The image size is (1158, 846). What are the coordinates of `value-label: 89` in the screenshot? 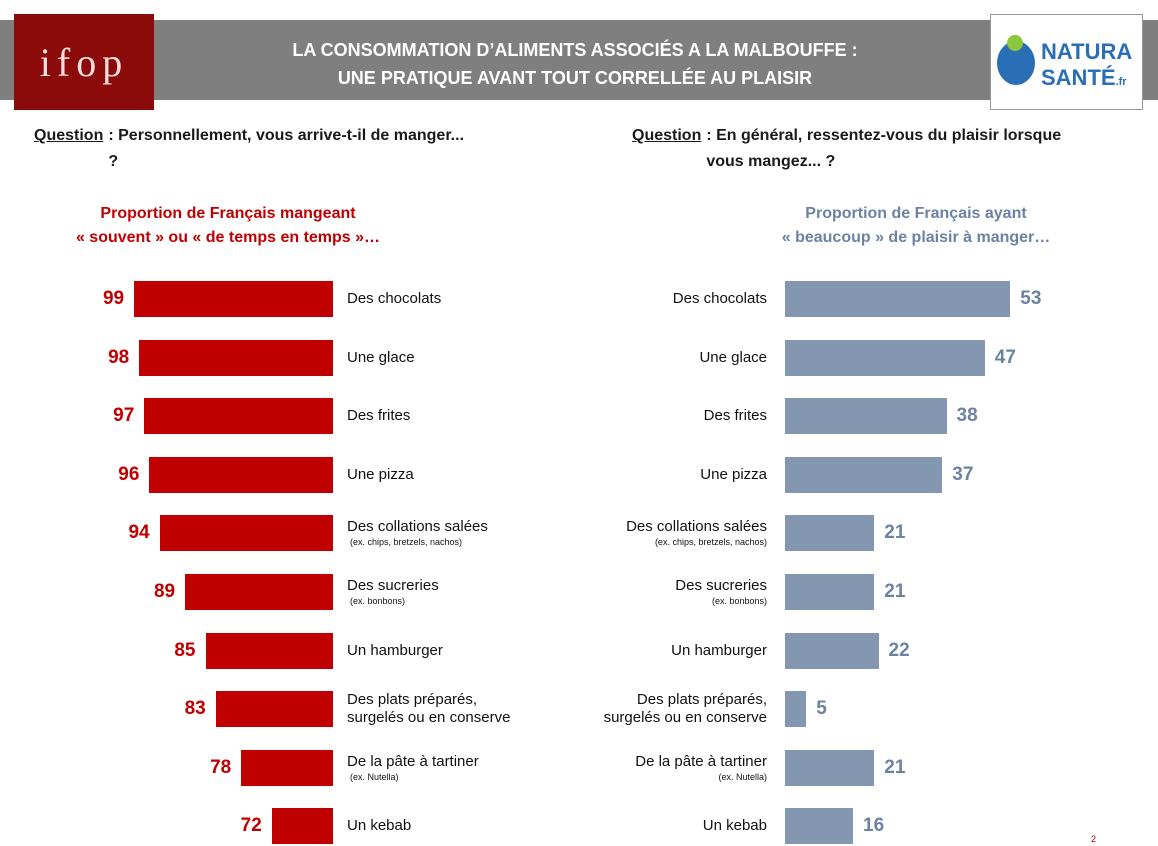 It's located at (164, 591).